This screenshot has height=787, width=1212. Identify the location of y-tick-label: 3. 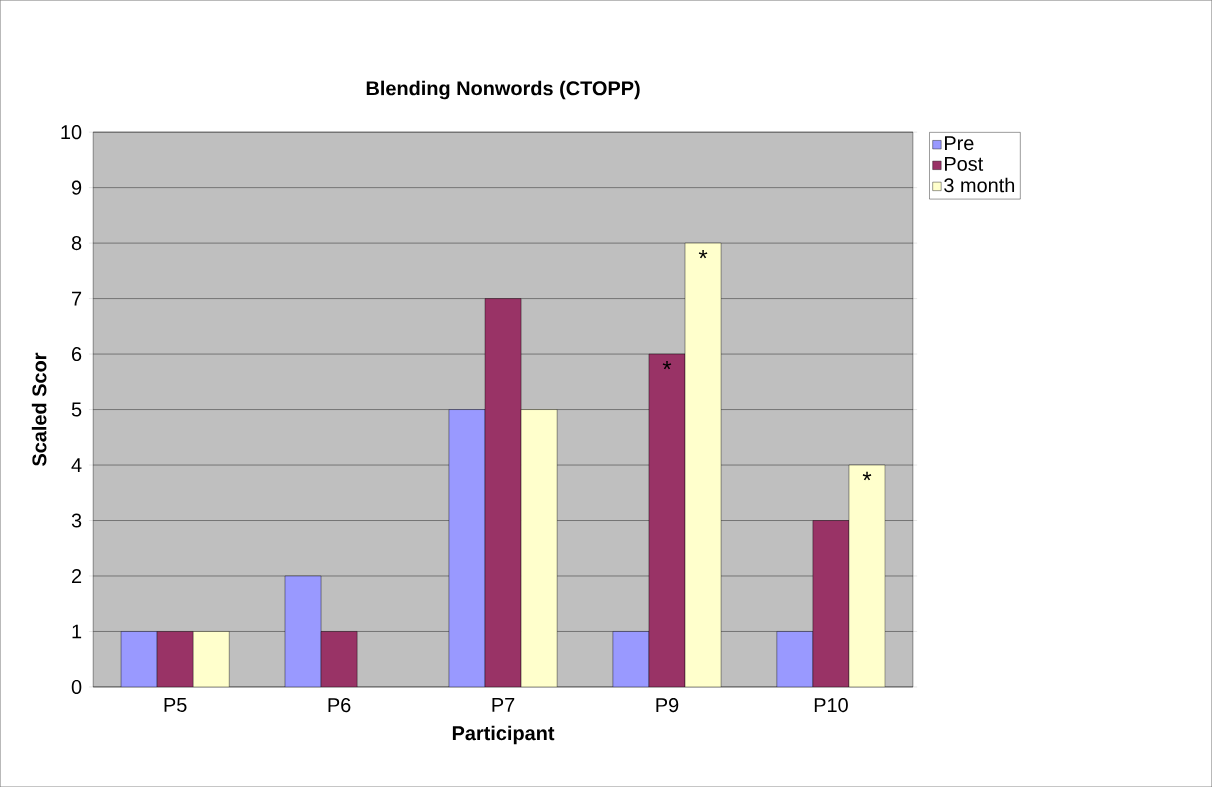
(76, 520).